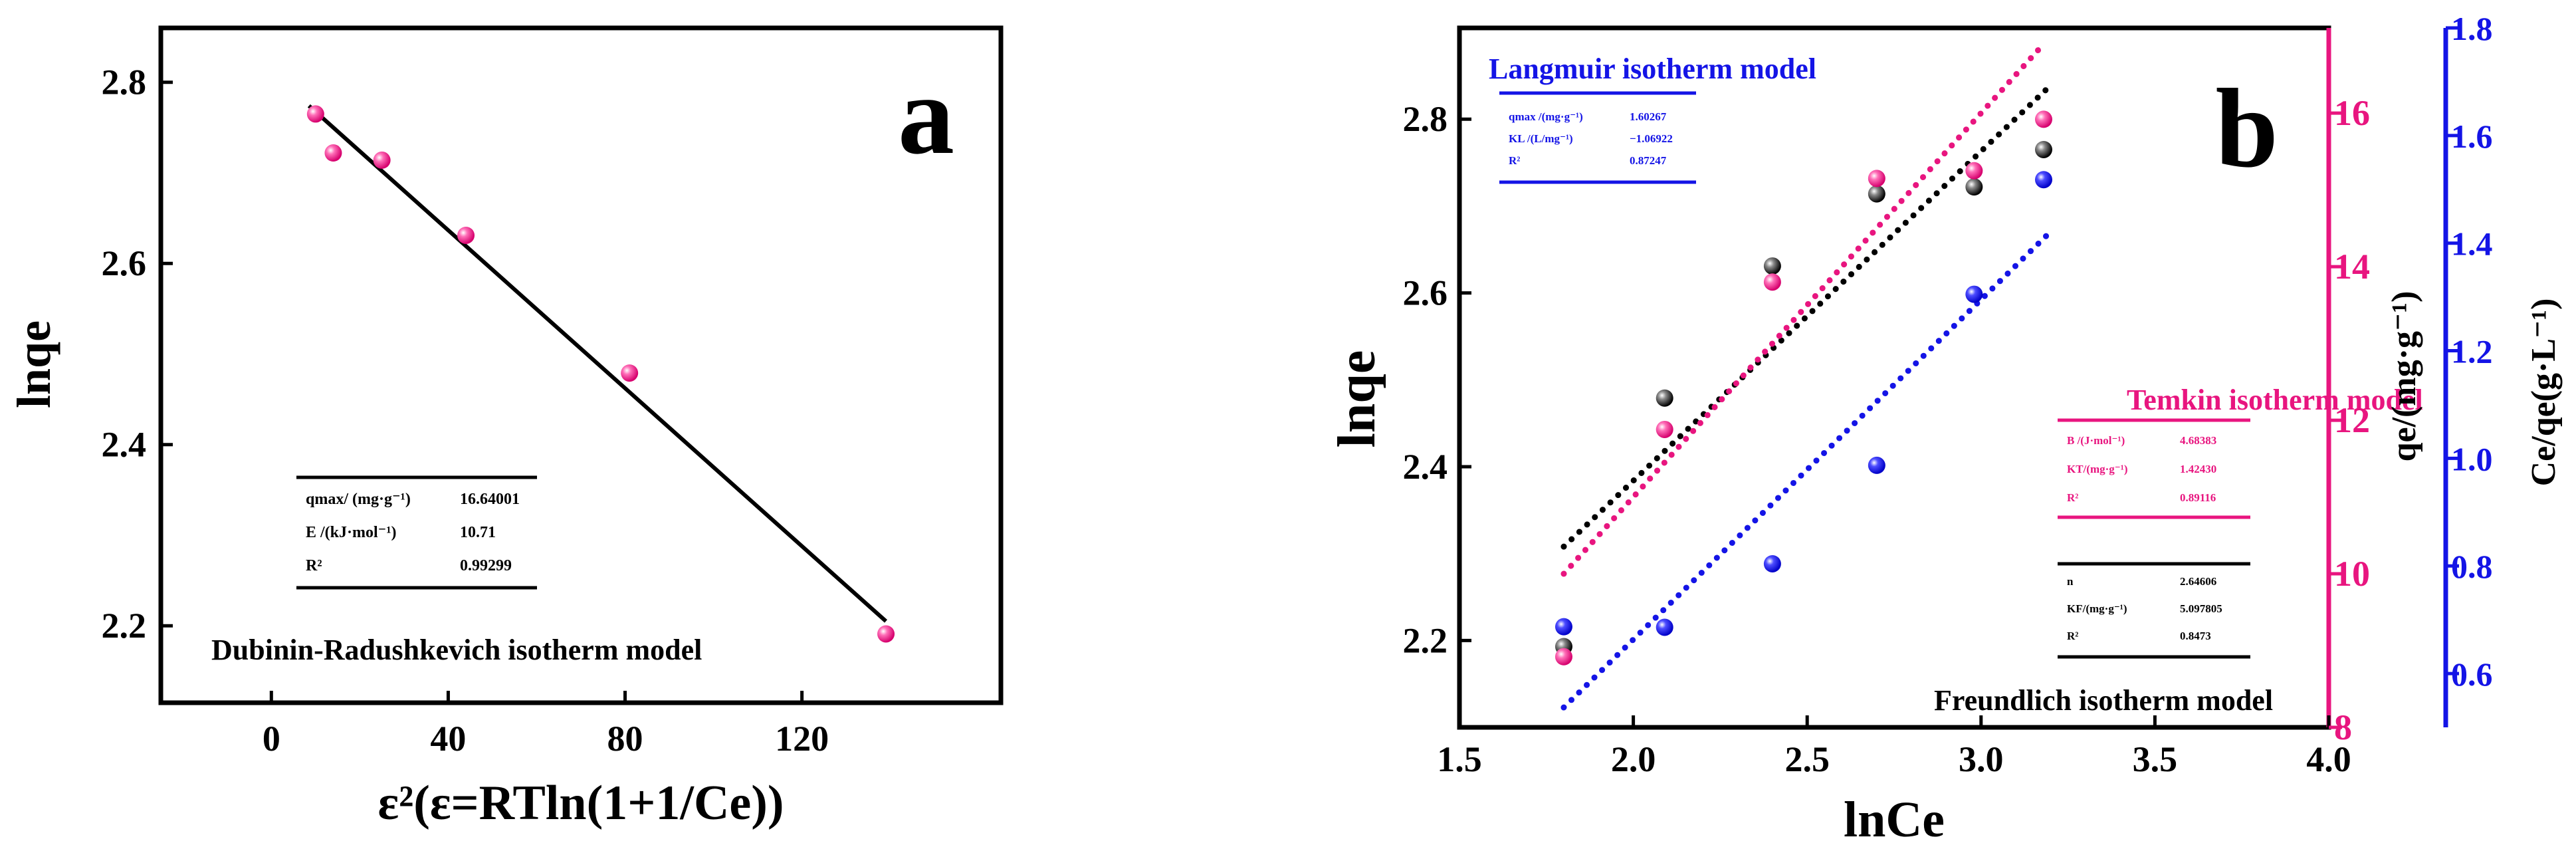 This screenshot has width=2576, height=853. What do you see at coordinates (2472, 136) in the screenshot?
I see `y3-tick-label: 1.6` at bounding box center [2472, 136].